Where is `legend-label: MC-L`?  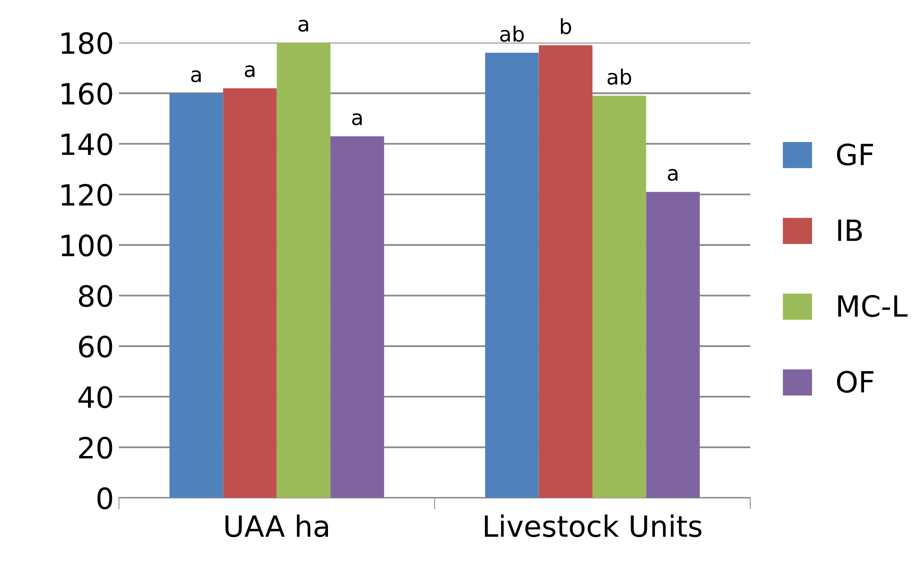
legend-label: MC-L is located at coordinates (873, 306).